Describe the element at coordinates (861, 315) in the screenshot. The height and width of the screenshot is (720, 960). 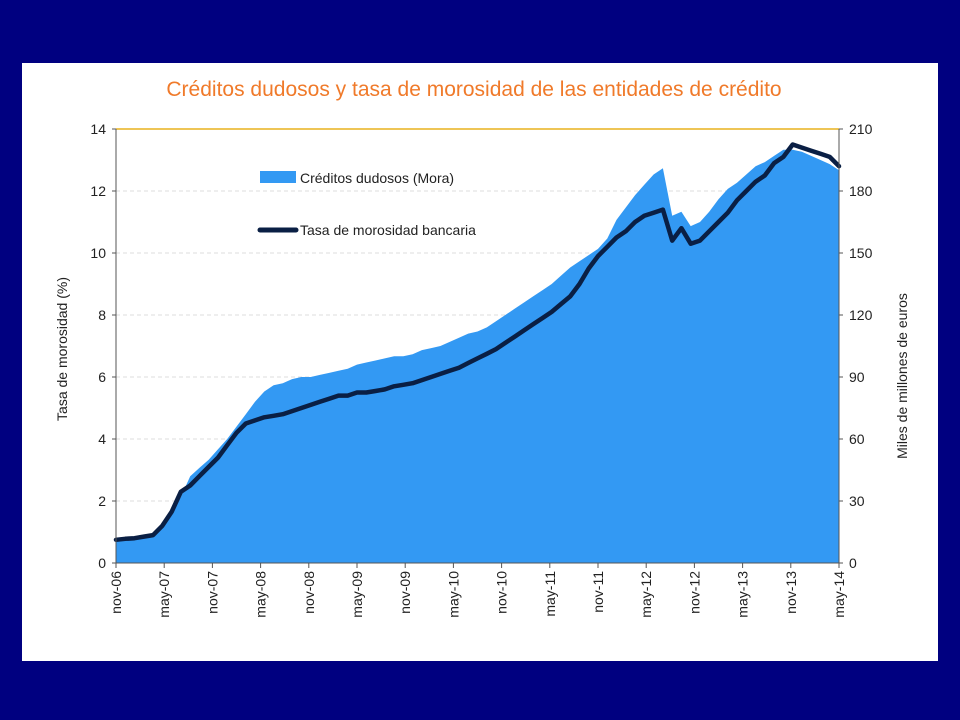
I see `right-tick-label-4: 120` at that location.